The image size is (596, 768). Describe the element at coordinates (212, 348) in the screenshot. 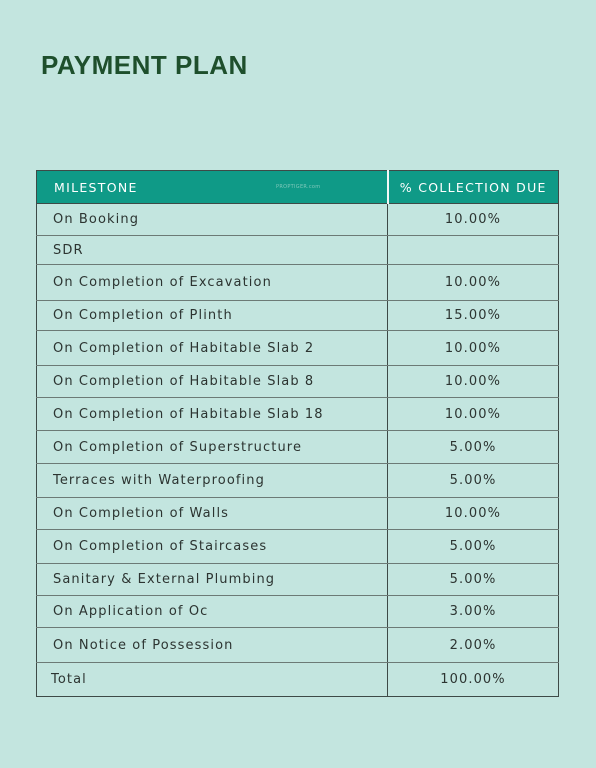

I see `milestone-cell: On Completion of Habitable Slab 2` at that location.